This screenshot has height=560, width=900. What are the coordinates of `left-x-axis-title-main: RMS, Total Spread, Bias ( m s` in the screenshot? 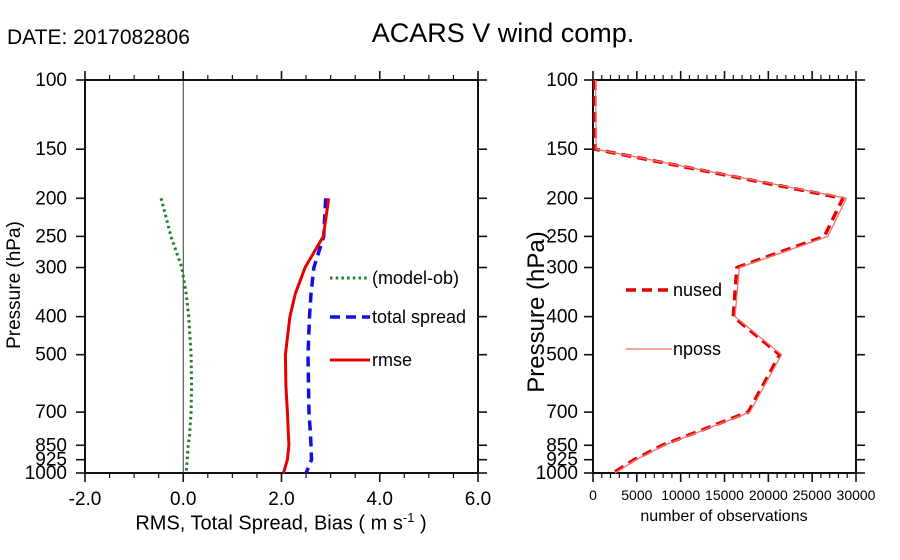 It's located at (269, 523).